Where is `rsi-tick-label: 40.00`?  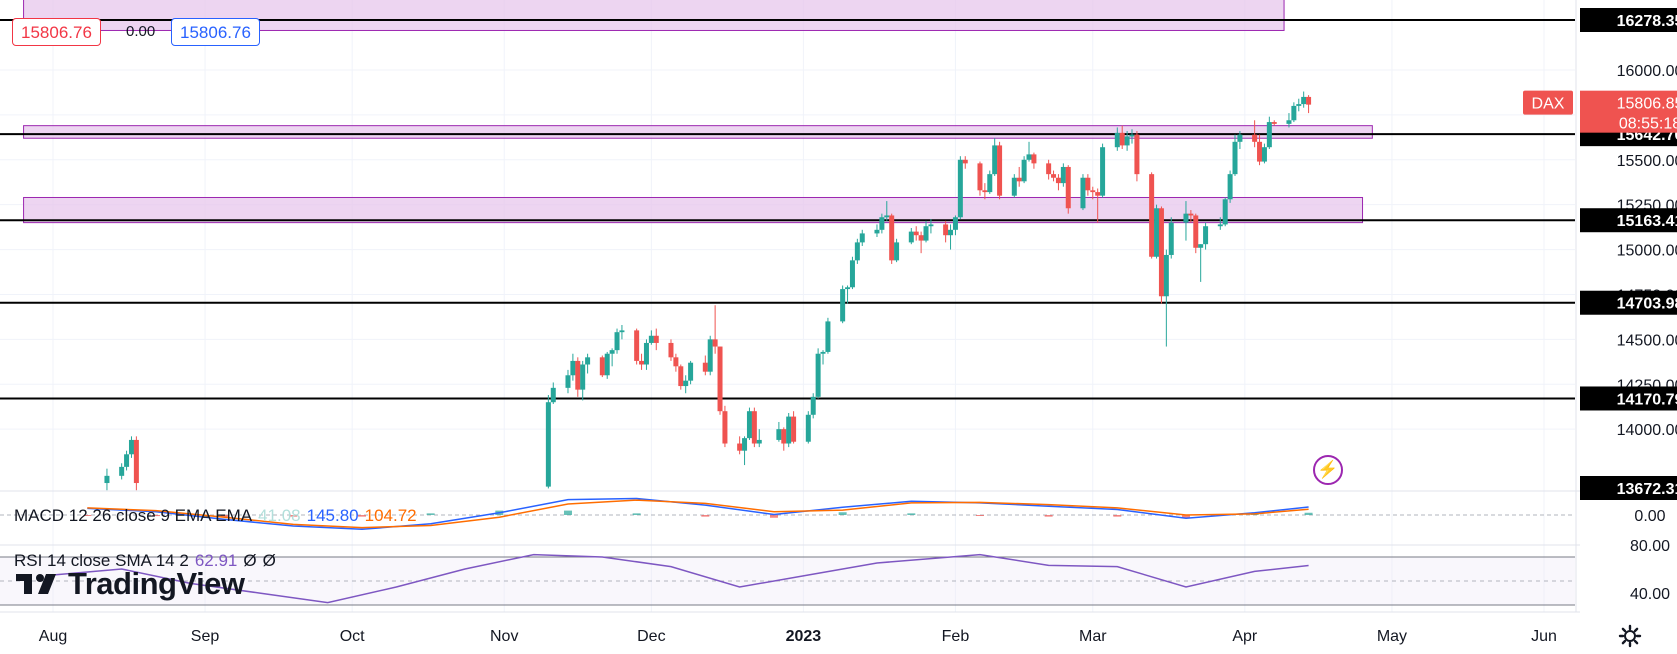 rsi-tick-label: 40.00 is located at coordinates (1650, 594).